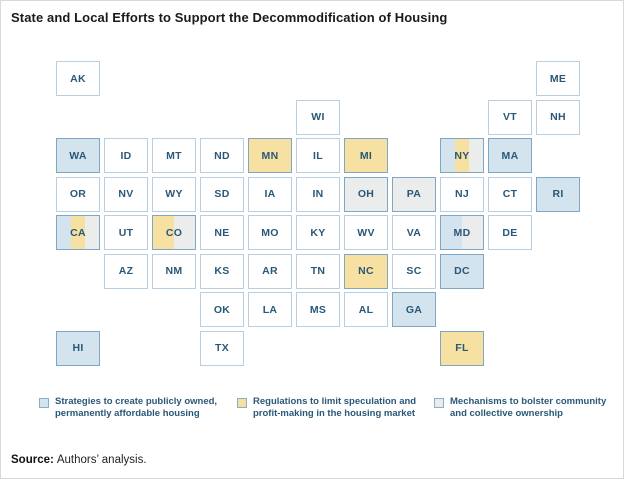 The width and height of the screenshot is (624, 479). Describe the element at coordinates (126, 271) in the screenshot. I see `state-tile-az: AZ` at that location.